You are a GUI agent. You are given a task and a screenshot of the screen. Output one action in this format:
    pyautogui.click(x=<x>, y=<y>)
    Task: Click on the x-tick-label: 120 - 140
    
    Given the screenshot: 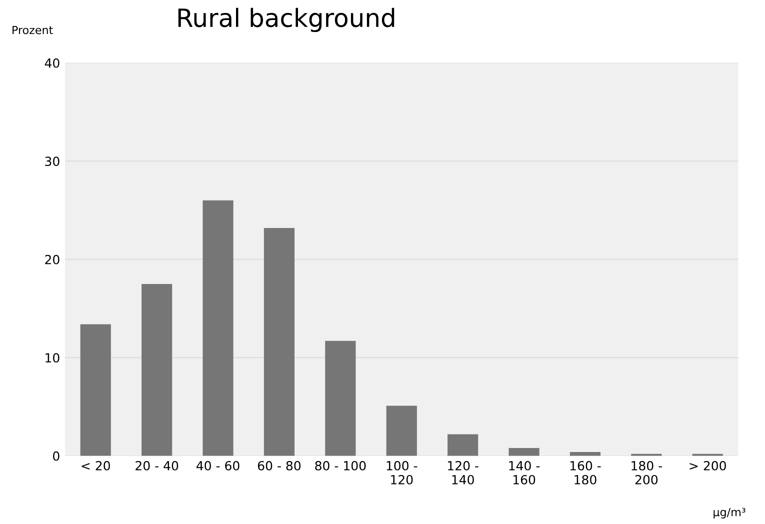 What is the action you would take?
    pyautogui.click(x=463, y=472)
    